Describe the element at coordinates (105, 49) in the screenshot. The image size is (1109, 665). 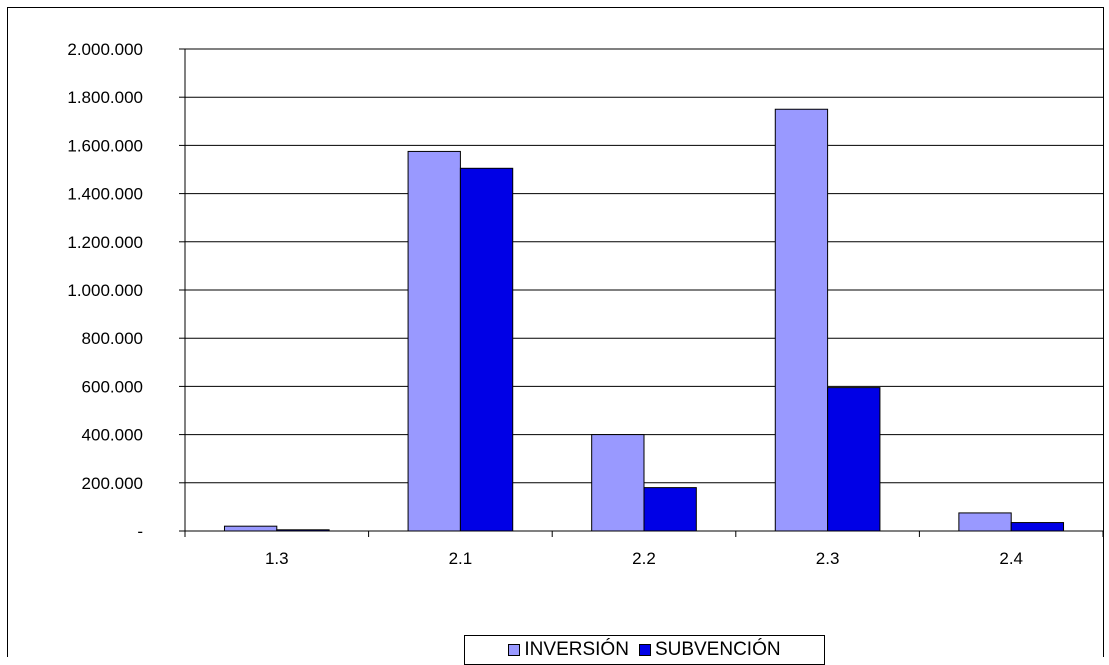
I see `y-tick-label: 2.000.000` at that location.